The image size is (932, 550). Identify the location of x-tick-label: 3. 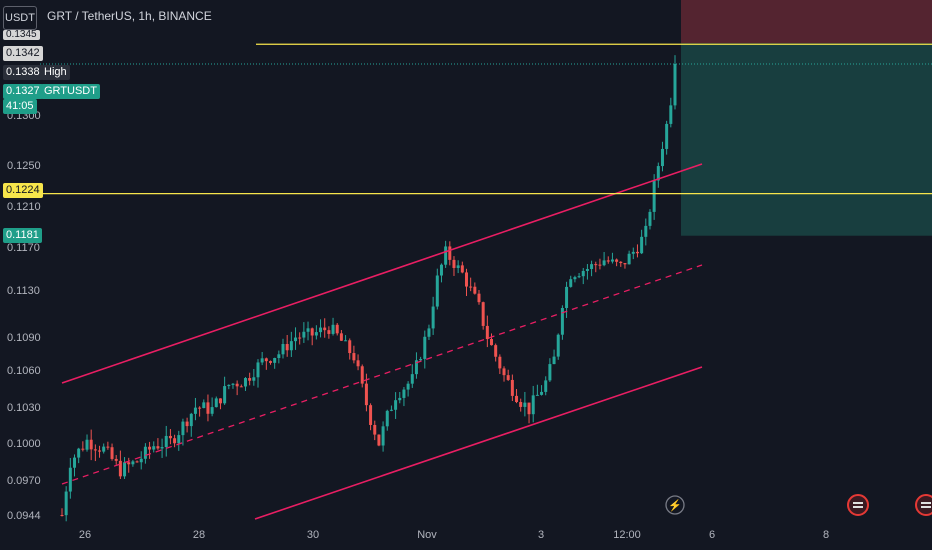
(541, 535).